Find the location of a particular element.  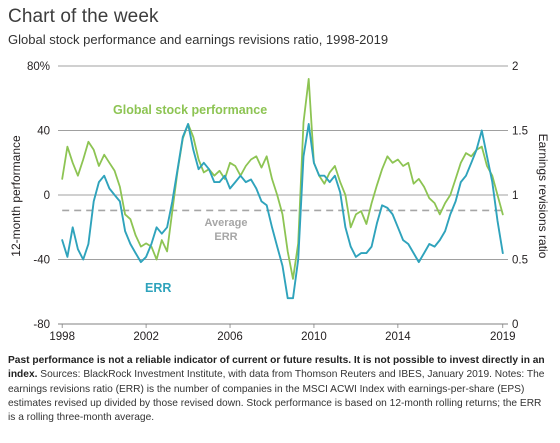

right-axis-label: Earnings revisions ratio is located at coordinates (543, 196).